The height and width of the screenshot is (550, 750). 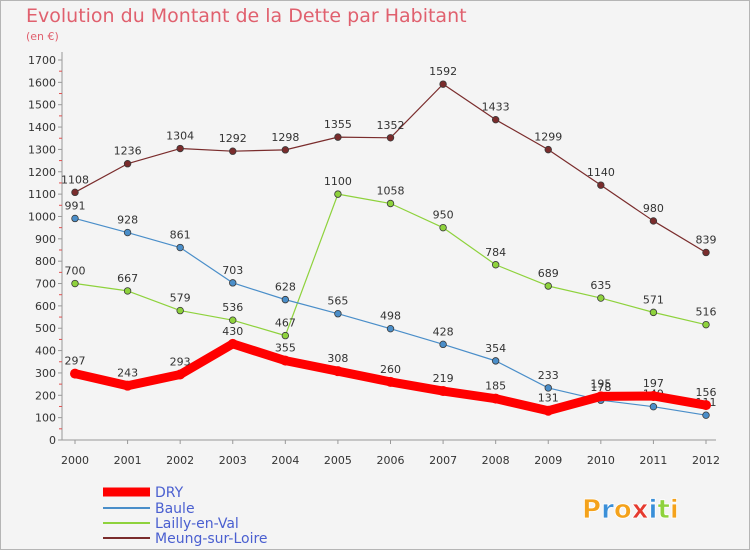 I want to click on data-label: 467, so click(x=285, y=323).